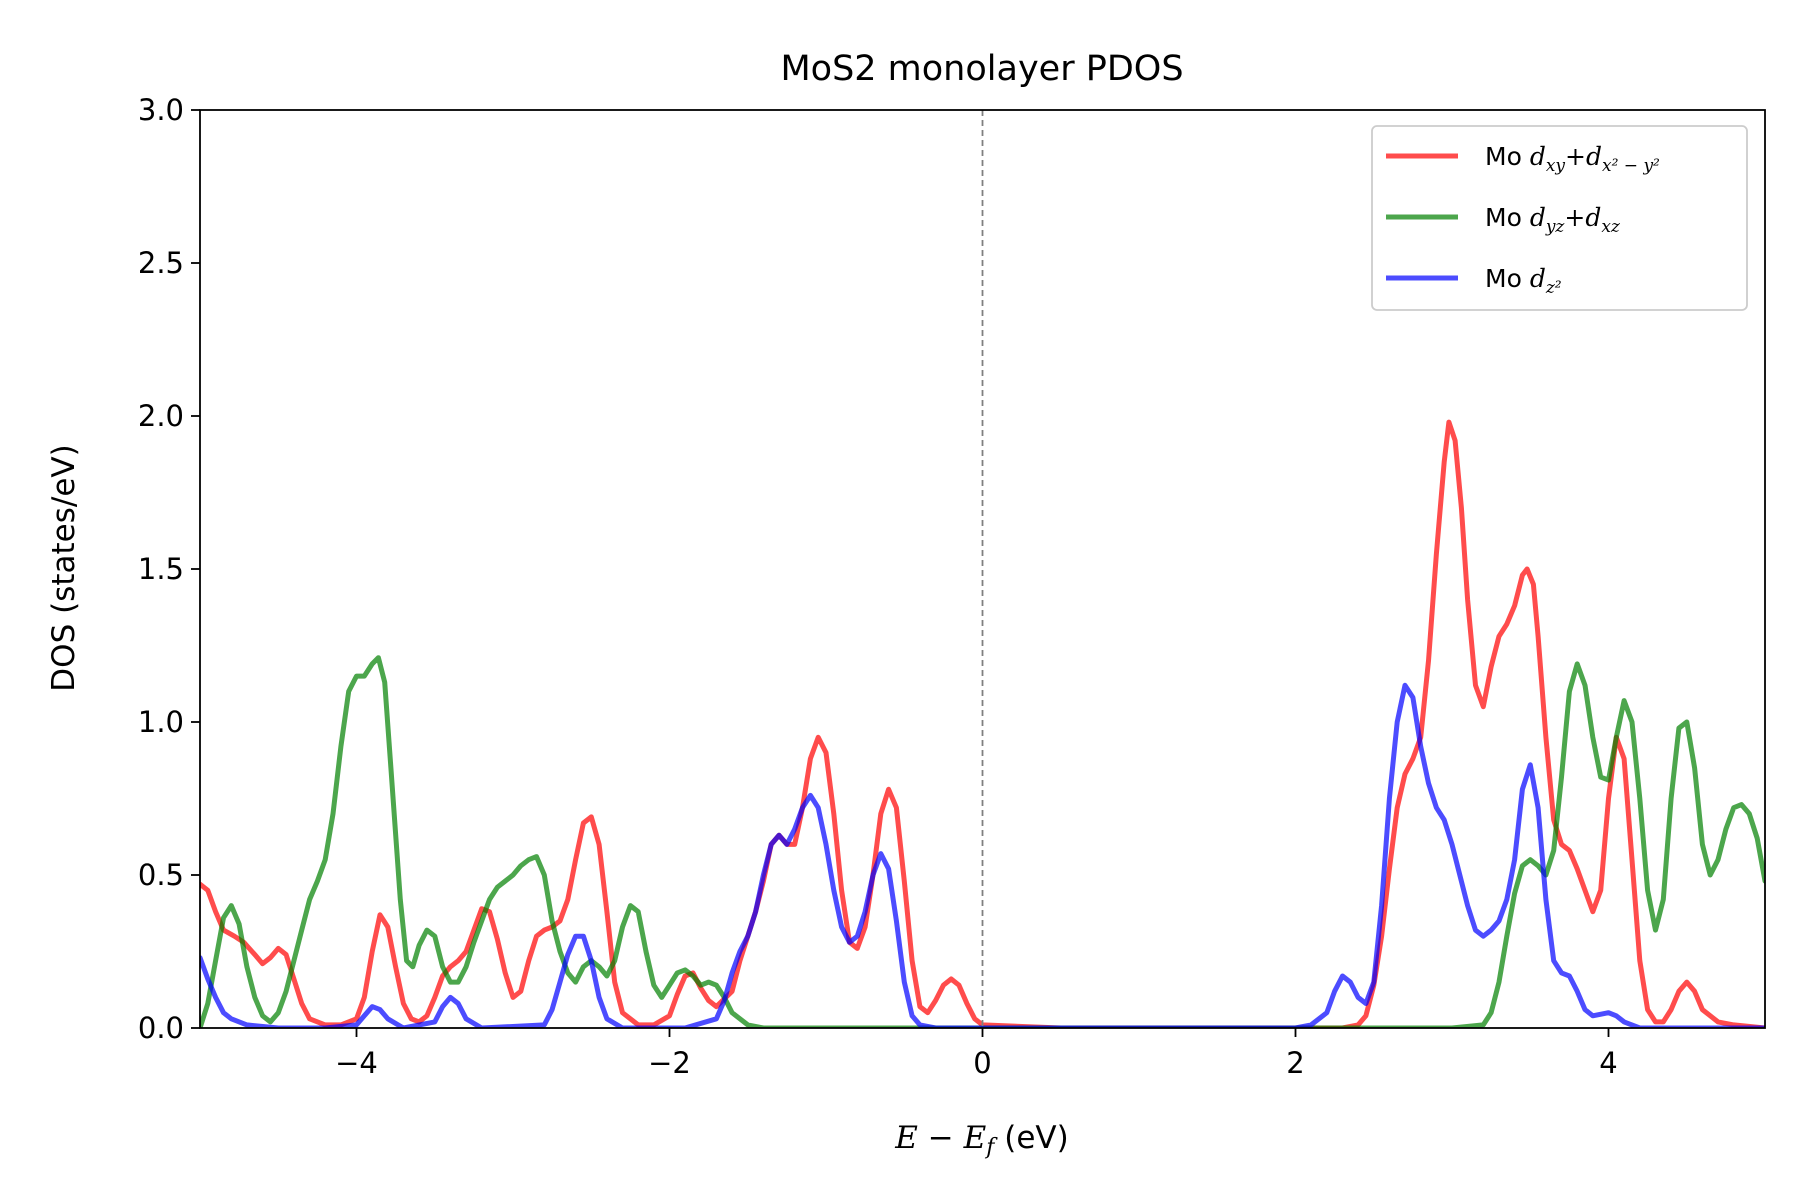 This screenshot has width=1800, height=1200. Describe the element at coordinates (161, 569) in the screenshot. I see `y-tick-label: 1.5` at that location.